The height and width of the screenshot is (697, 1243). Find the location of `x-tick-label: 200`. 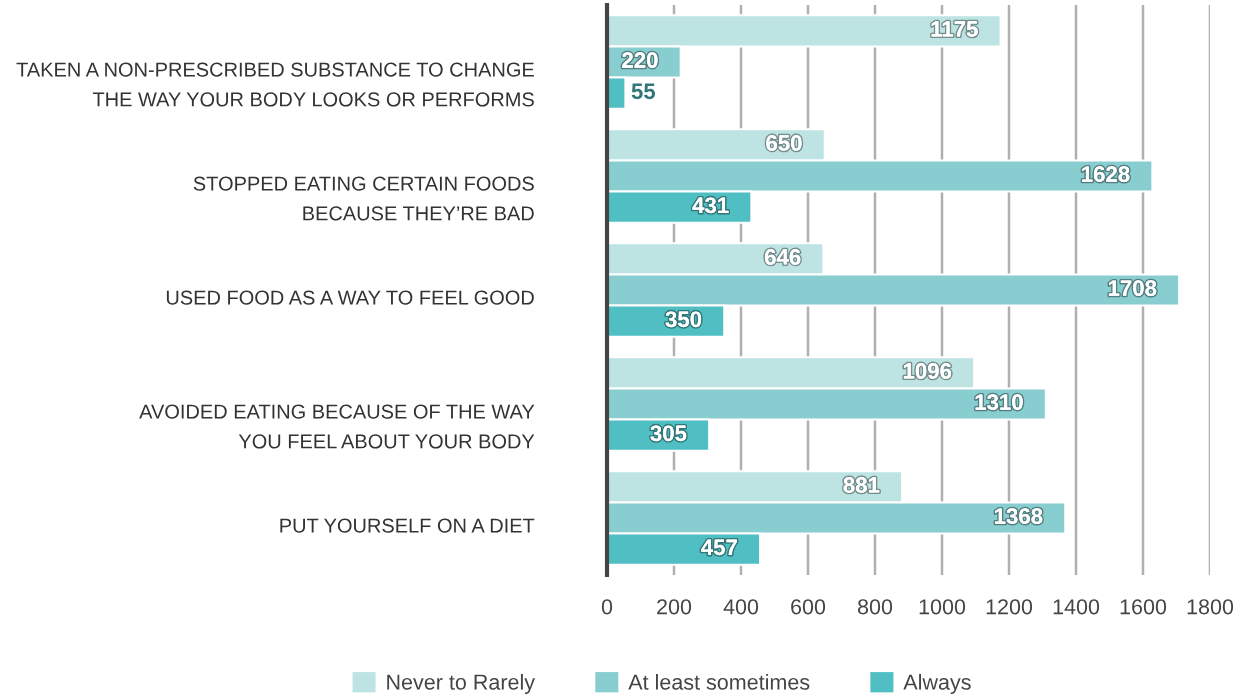

x-tick-label: 200 is located at coordinates (674, 607).